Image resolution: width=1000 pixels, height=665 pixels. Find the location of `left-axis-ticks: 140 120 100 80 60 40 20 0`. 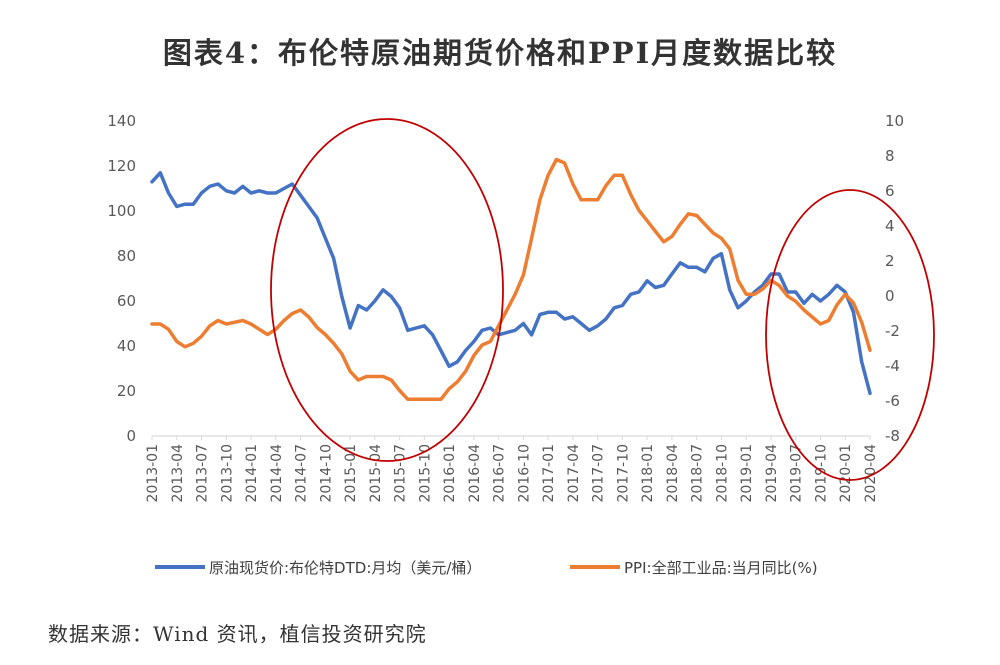

left-axis-ticks: 140 120 100 80 60 40 20 0 is located at coordinates (121, 278).